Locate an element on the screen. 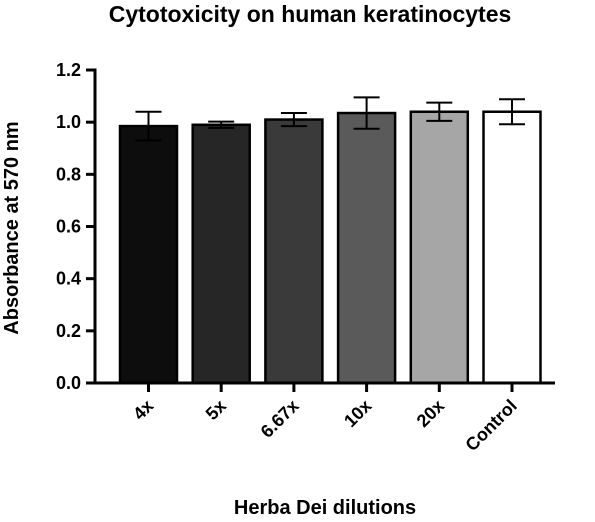  x-tick-label: 5x is located at coordinates (216, 410).